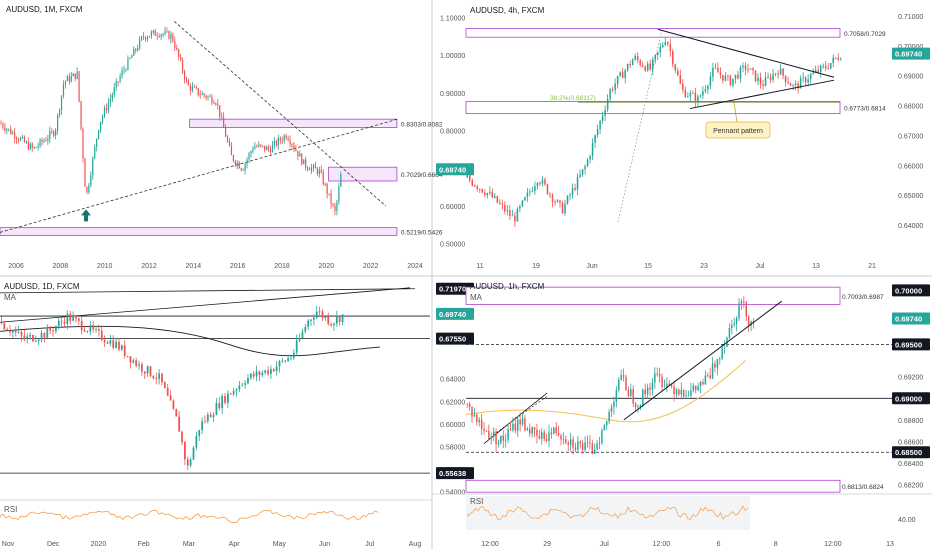  Describe the element at coordinates (199, 175) in the screenshot. I see `monthly-trendline` at that location.